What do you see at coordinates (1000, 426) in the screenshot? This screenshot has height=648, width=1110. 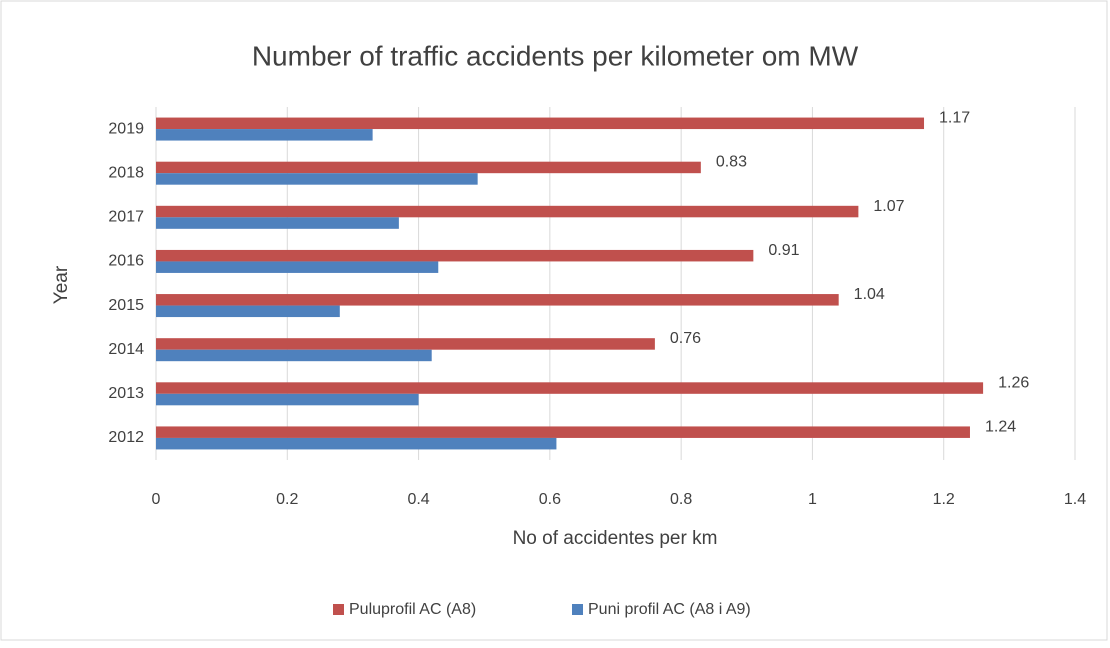 I see `data-label: 1.24` at bounding box center [1000, 426].